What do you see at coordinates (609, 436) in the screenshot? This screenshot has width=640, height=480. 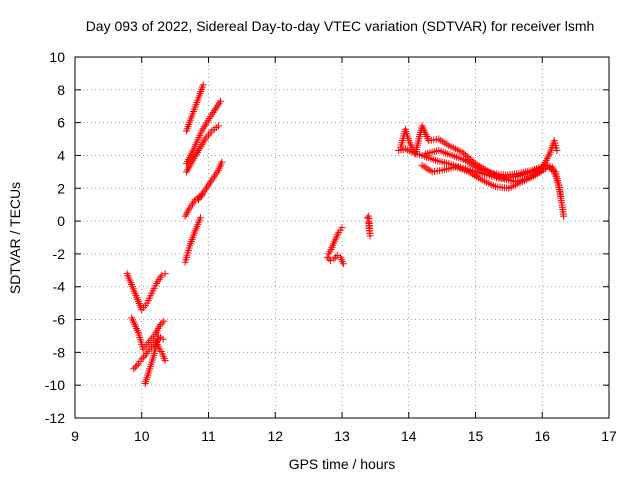 I see `x-tick-label: 17` at bounding box center [609, 436].